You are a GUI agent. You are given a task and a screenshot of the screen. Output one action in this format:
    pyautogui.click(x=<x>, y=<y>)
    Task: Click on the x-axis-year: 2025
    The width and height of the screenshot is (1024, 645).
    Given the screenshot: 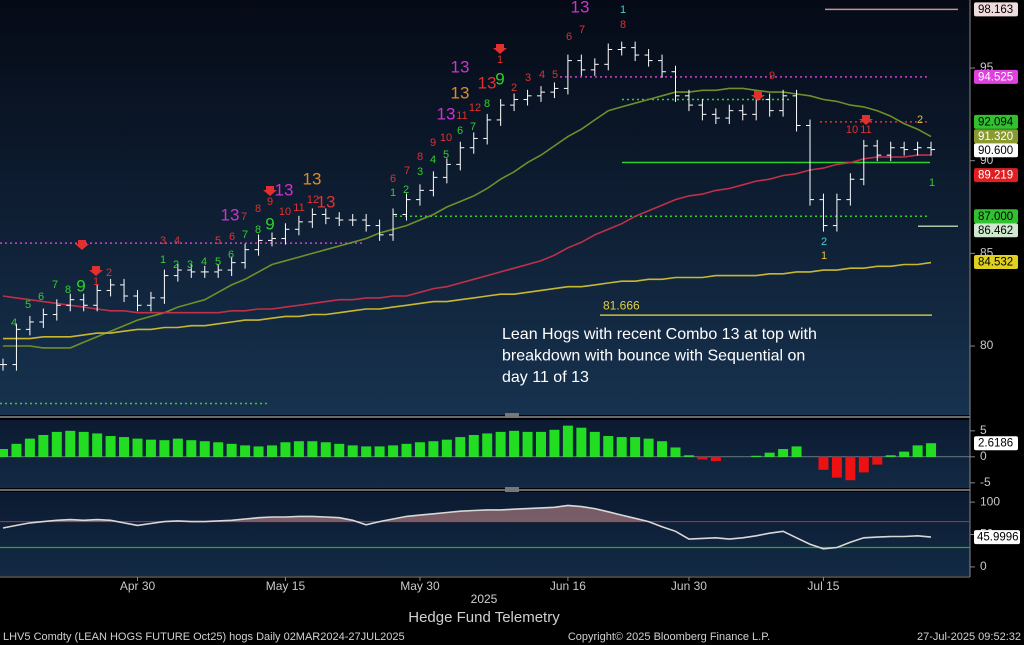 What is the action you would take?
    pyautogui.click(x=484, y=599)
    